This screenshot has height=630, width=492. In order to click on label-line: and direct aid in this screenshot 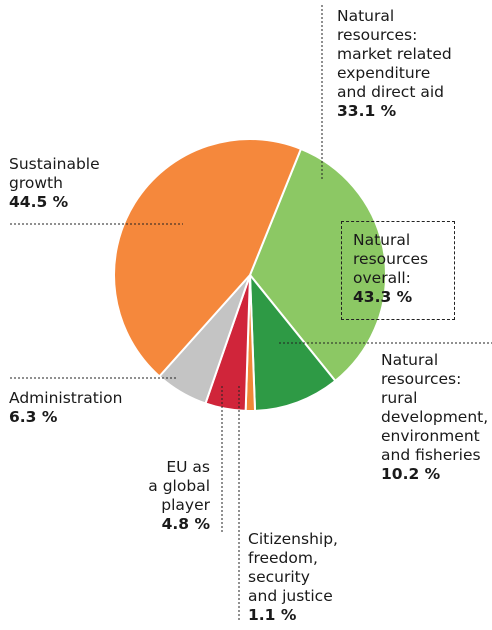, I will do `click(390, 92)`.